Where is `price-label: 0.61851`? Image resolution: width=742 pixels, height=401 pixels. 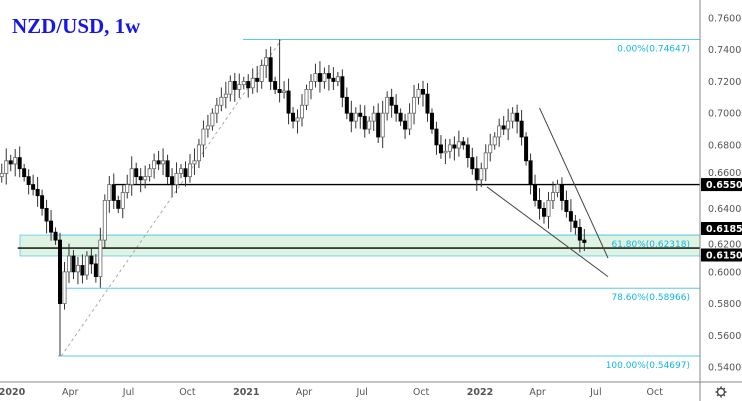
price-label: 0.61851 is located at coordinates (724, 229).